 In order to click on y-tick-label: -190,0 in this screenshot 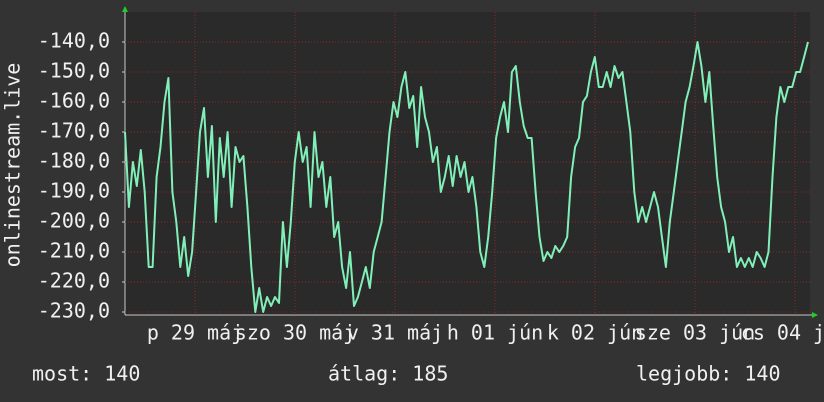, I will do `click(74, 191)`.